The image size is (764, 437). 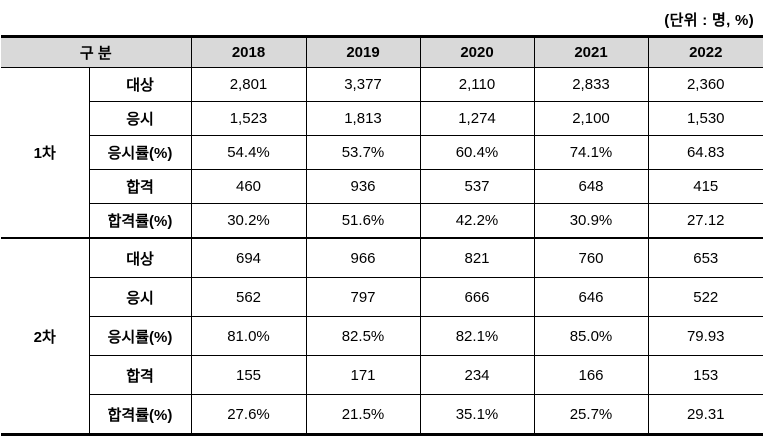 What do you see at coordinates (705, 186) in the screenshot?
I see `table-cell: 415` at bounding box center [705, 186].